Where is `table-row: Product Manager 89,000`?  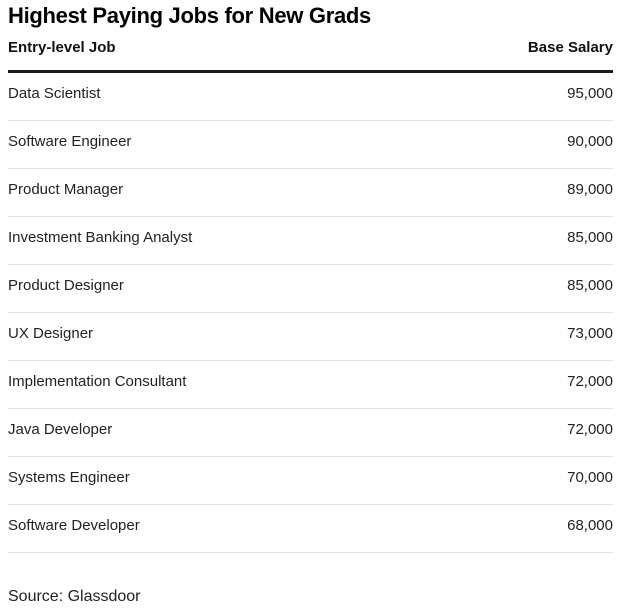
table-row: Product Manager 89,000 is located at coordinates (310, 193).